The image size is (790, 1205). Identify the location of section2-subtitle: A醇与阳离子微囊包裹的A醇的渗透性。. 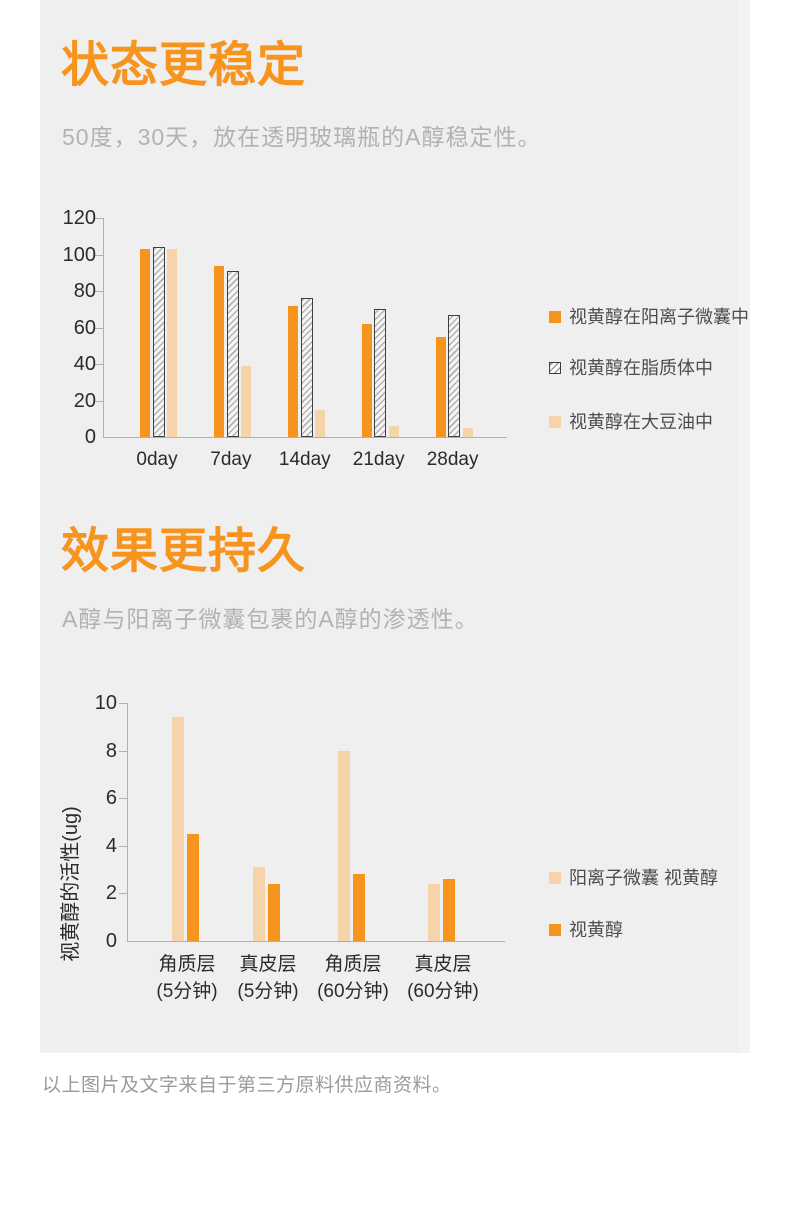
(270, 619).